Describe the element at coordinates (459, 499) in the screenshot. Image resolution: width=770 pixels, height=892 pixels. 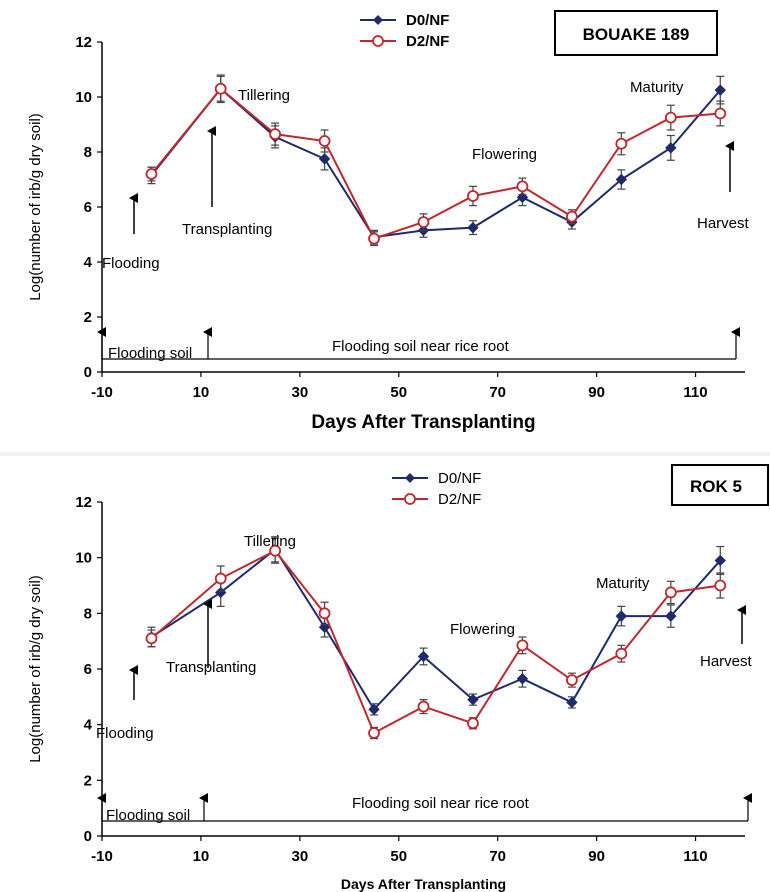
I see `legend-label: D2/NF` at that location.